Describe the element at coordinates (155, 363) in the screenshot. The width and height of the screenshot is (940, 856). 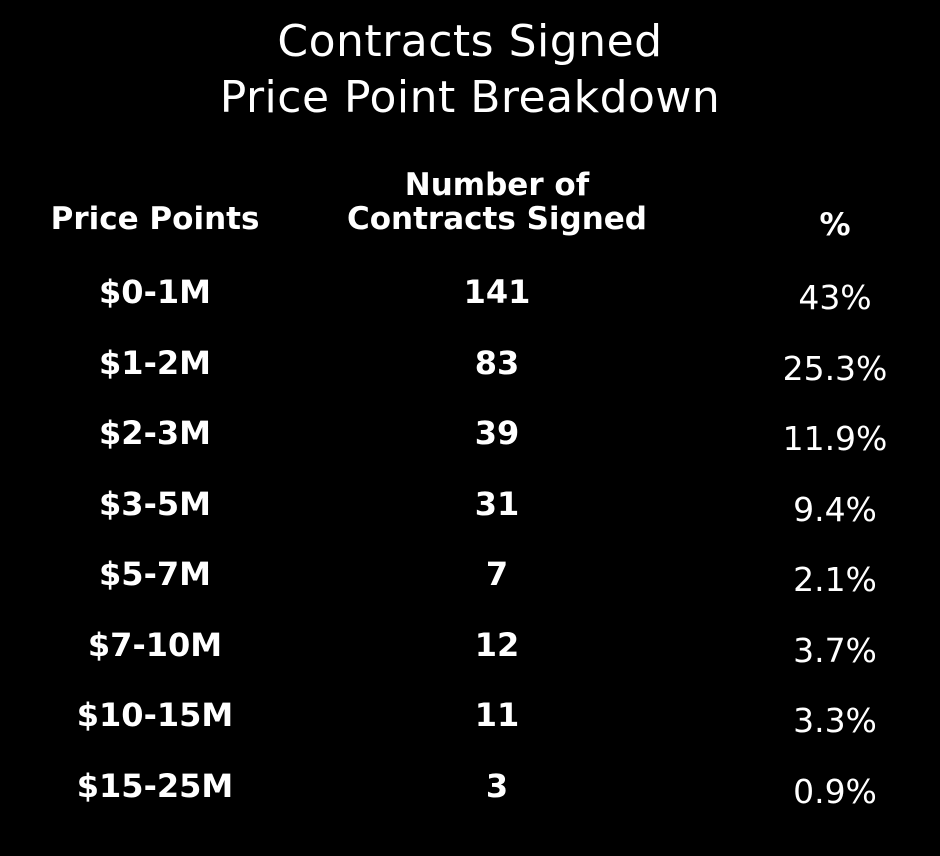
I see `cell-price-point: $1-2M` at that location.